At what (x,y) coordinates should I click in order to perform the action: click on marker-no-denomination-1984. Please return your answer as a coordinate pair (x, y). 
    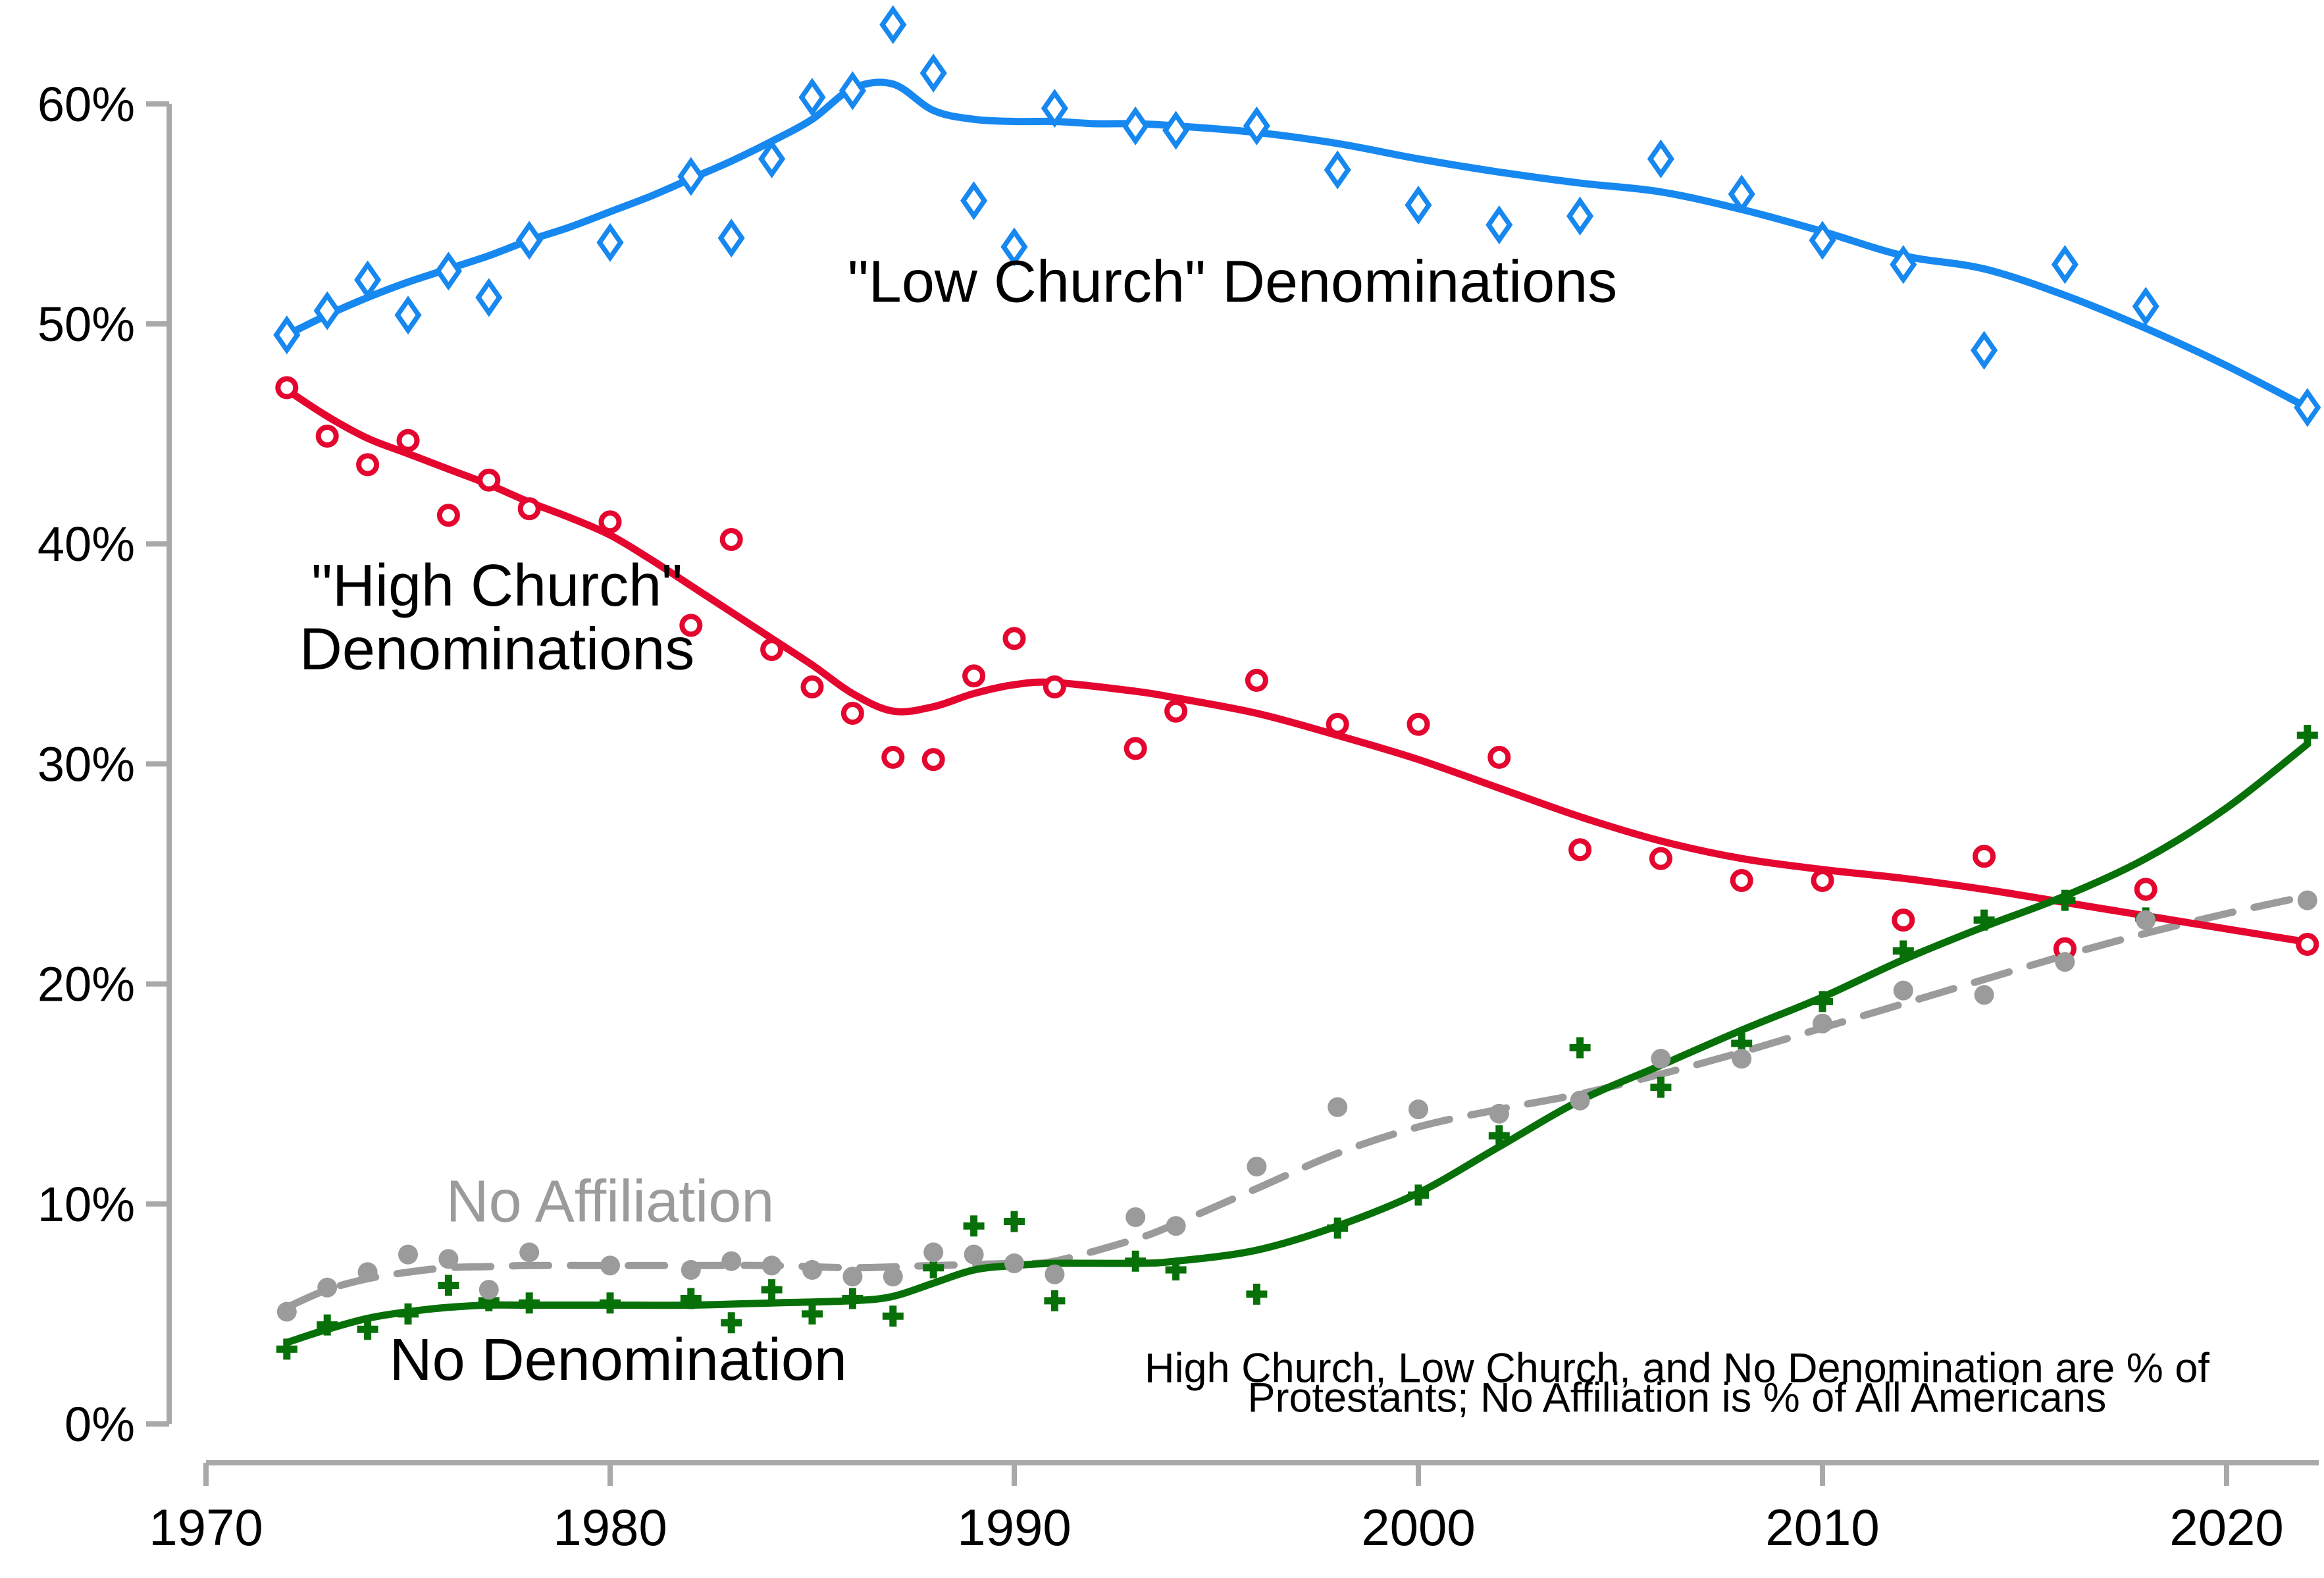
    Looking at the image, I should click on (772, 1290).